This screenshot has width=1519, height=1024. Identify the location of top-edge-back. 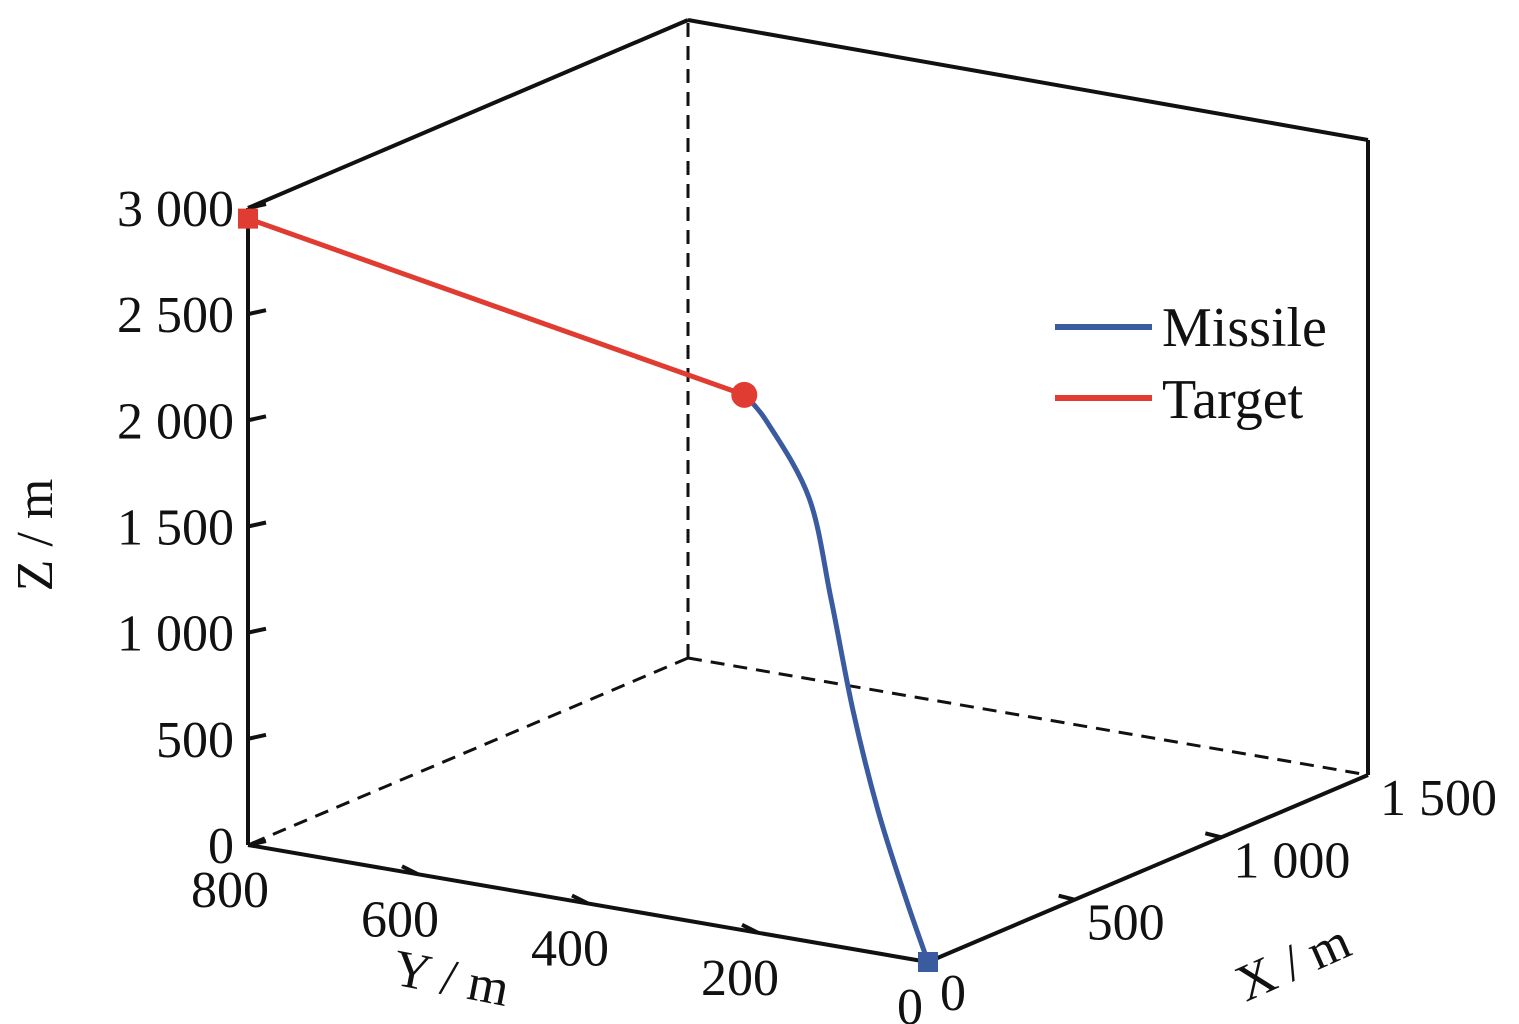
(1028, 80).